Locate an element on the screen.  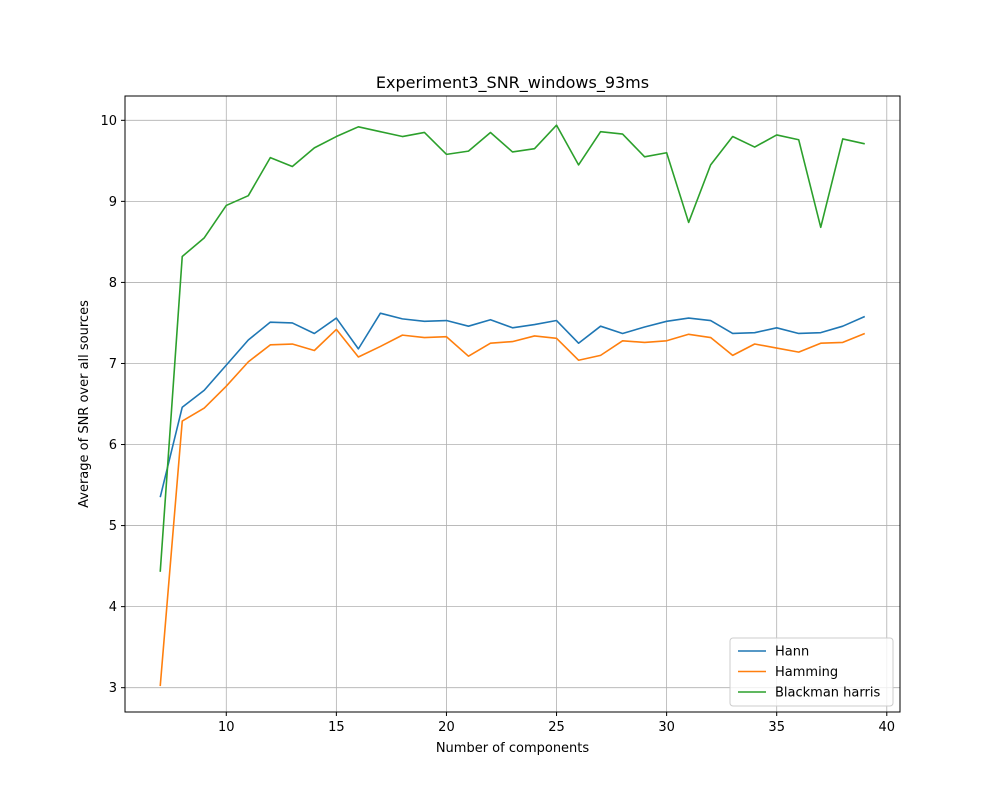
legend: Hann Hamming Blackman harris is located at coordinates (811, 672).